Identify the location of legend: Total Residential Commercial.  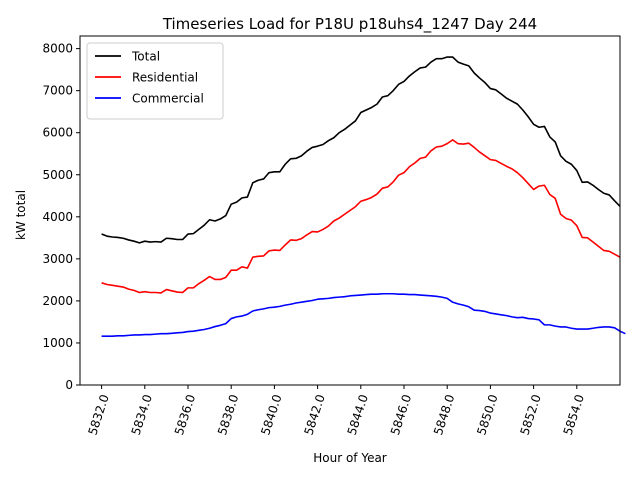
(155, 81).